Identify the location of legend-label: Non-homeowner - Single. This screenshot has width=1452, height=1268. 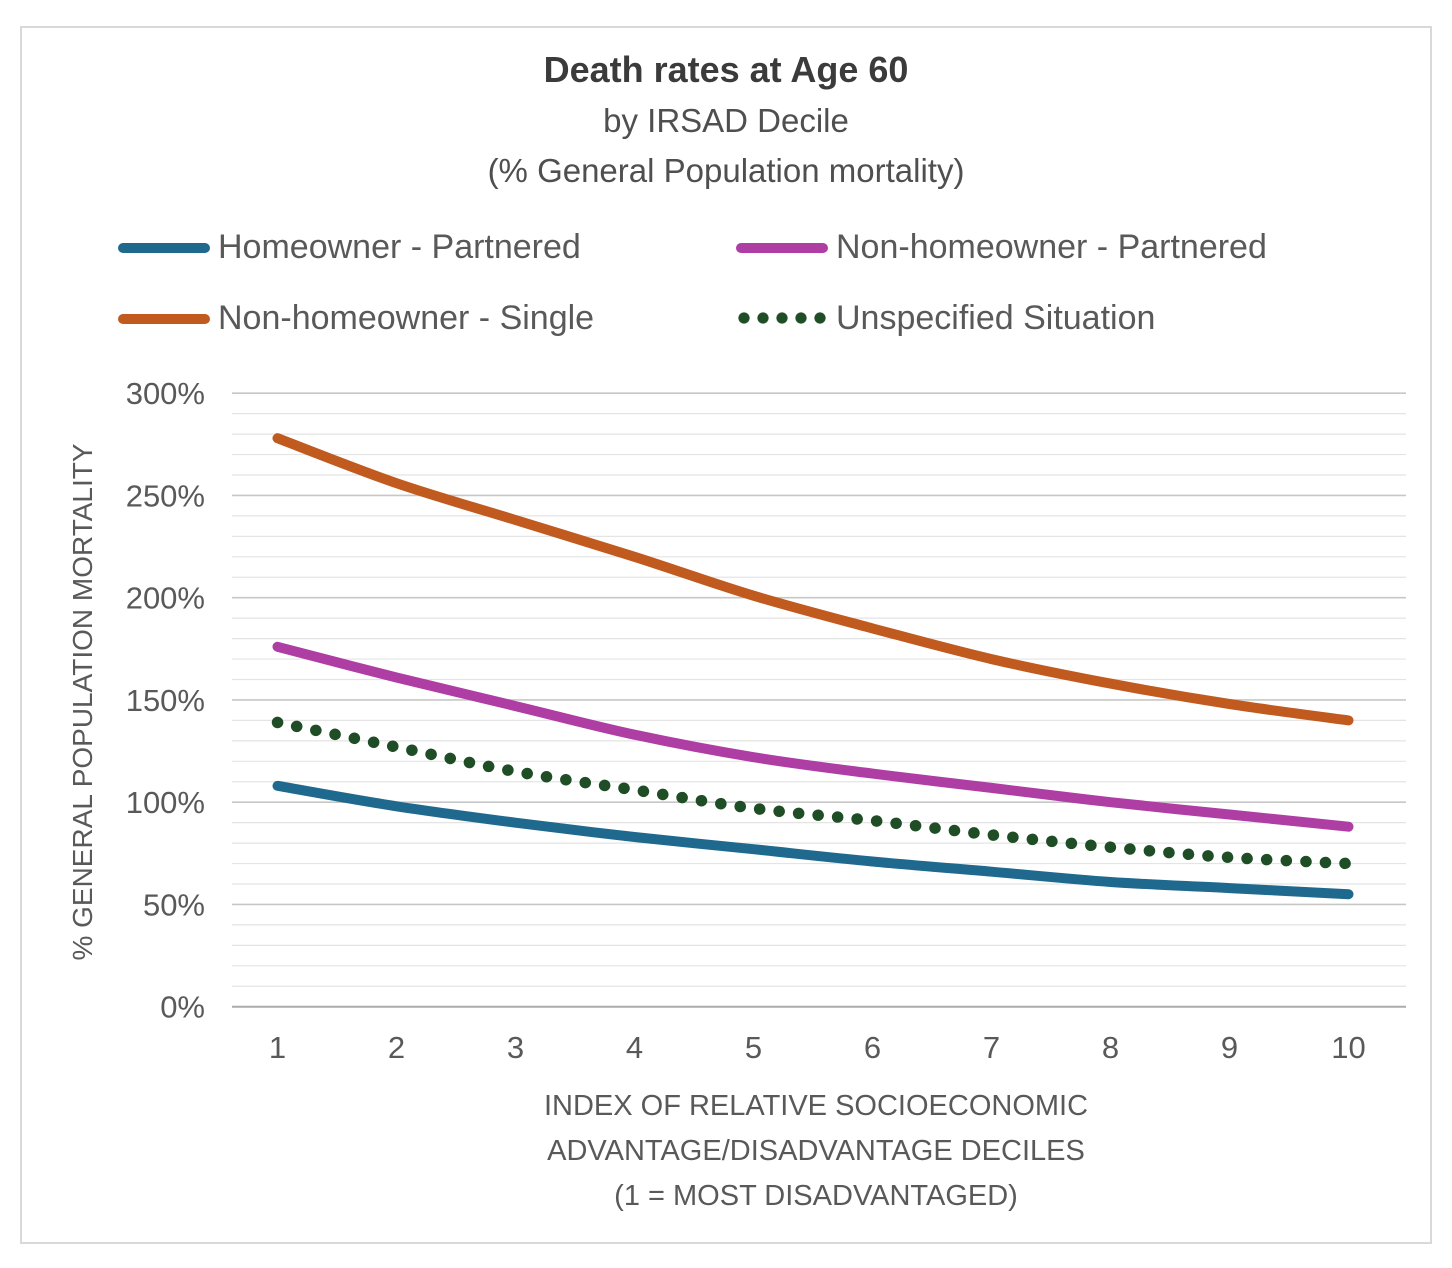
(406, 318).